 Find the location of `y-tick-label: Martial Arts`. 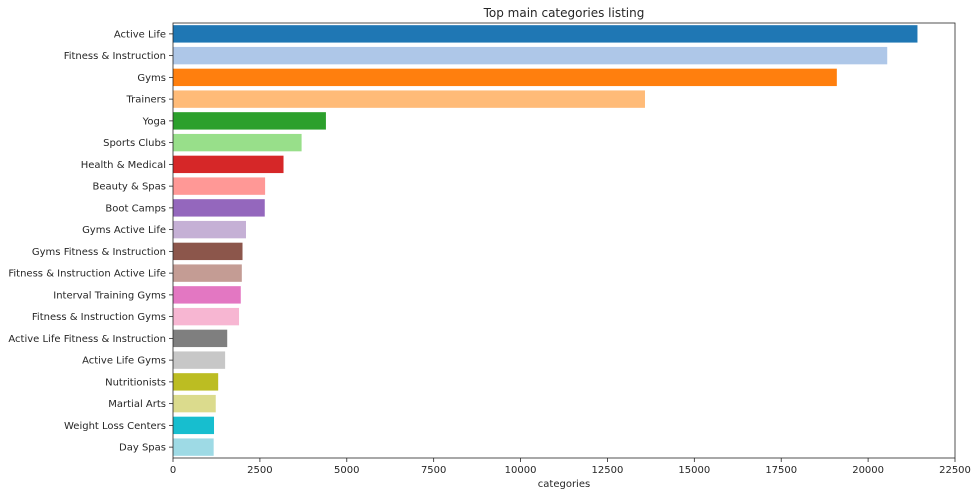

y-tick-label: Martial Arts is located at coordinates (137, 404).